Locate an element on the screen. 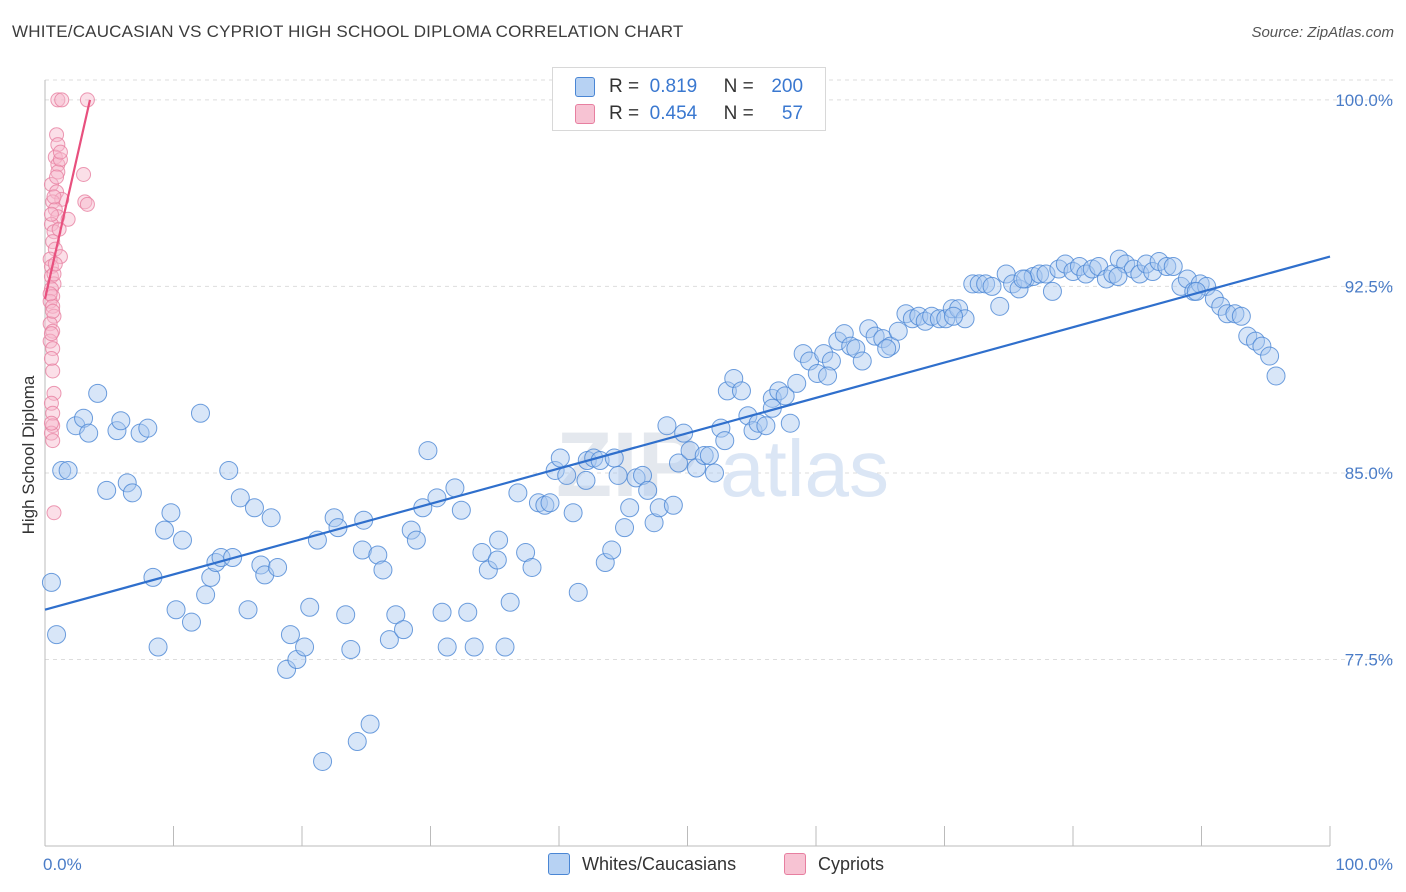 This screenshot has width=1406, height=892. y-tick-label: 100.0% is located at coordinates (1364, 100).